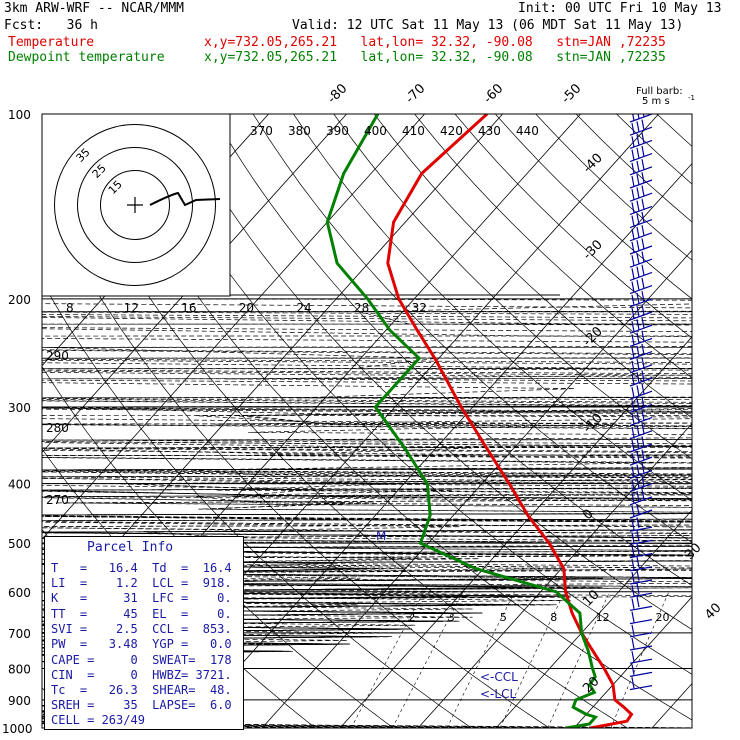 This screenshot has width=740, height=740. What do you see at coordinates (572, 94) in the screenshot?
I see `isotherm-tick-label: -50` at bounding box center [572, 94].